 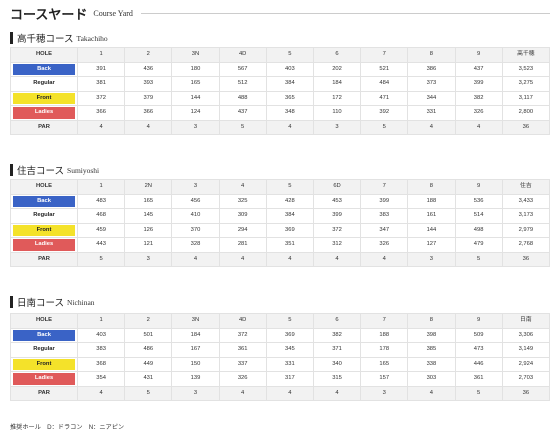 I want to click on hole-number: 2, so click(x=148, y=55).